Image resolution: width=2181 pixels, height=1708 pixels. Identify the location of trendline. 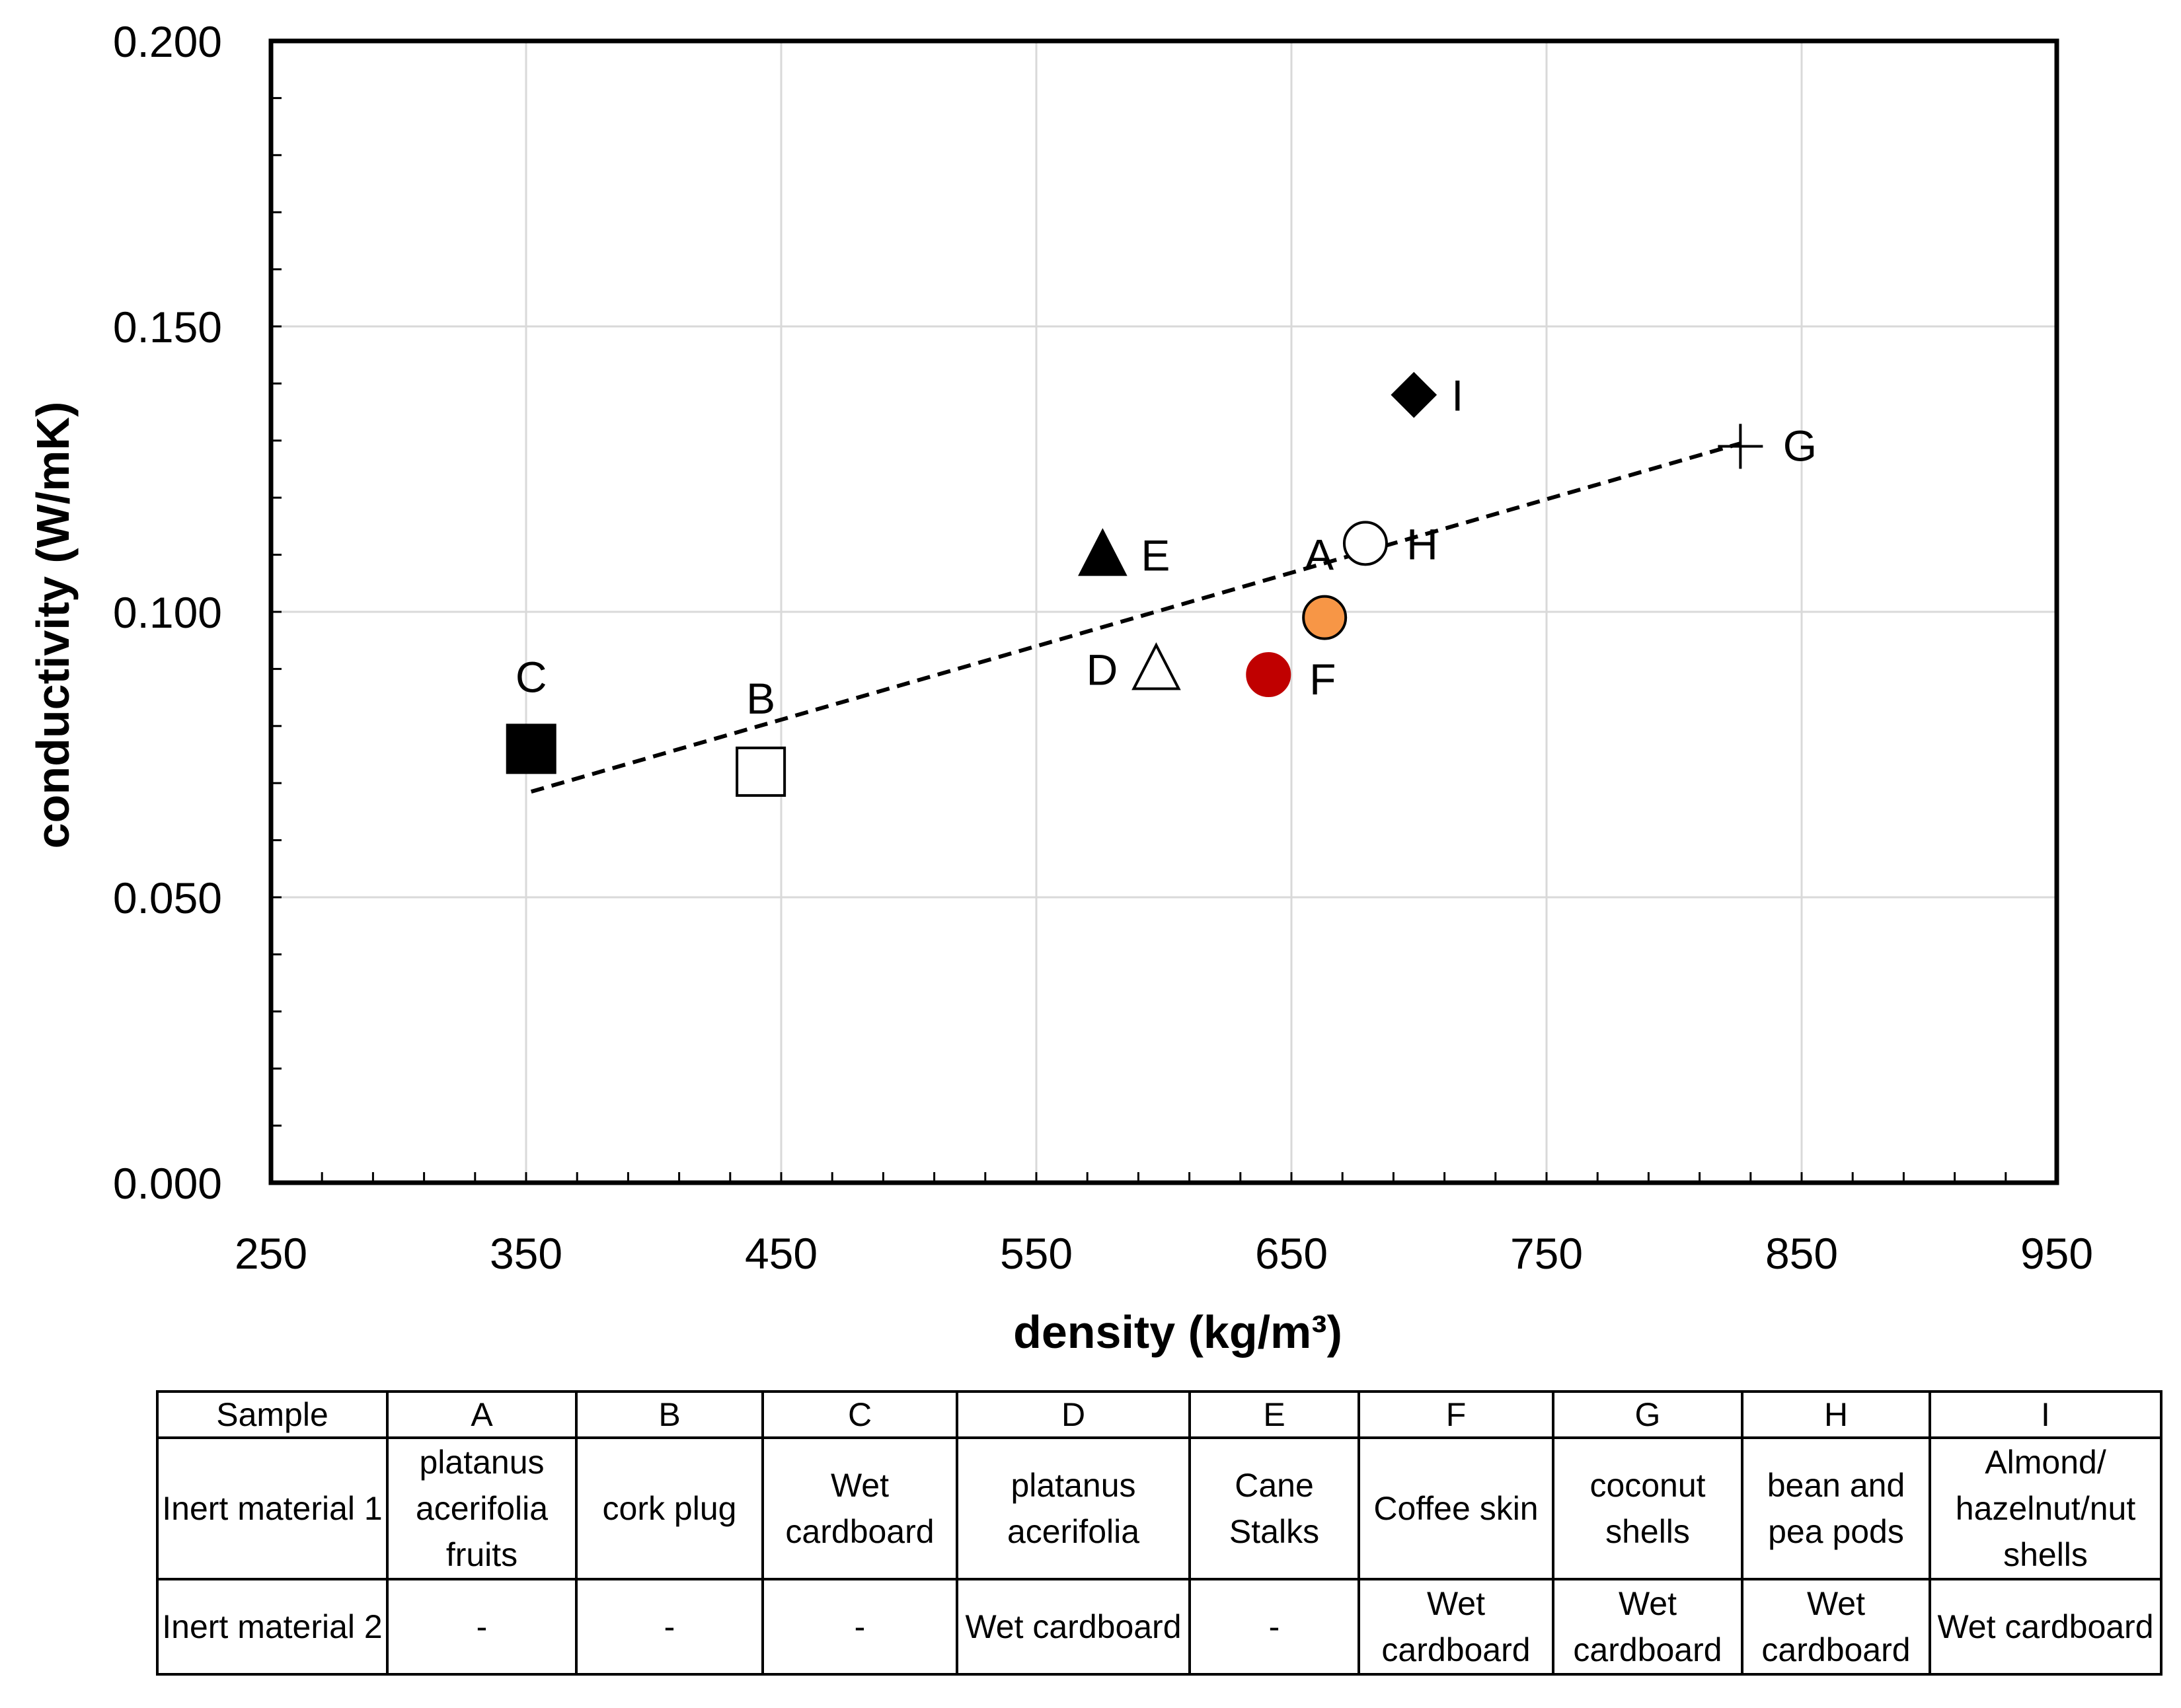
(1135, 617).